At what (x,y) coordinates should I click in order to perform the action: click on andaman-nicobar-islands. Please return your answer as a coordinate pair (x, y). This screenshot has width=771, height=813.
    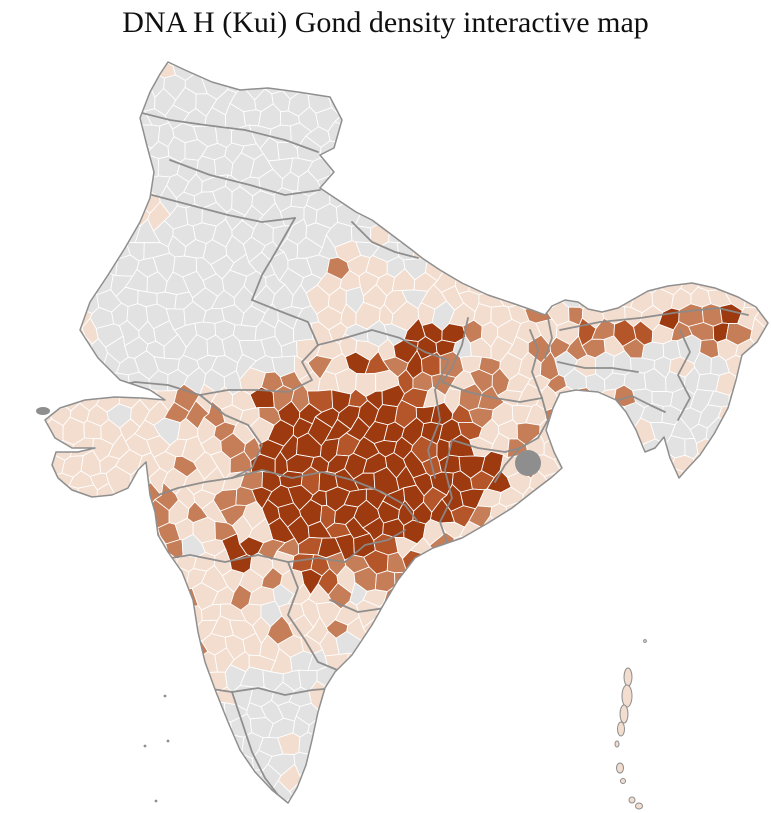
    Looking at the image, I should click on (630, 724).